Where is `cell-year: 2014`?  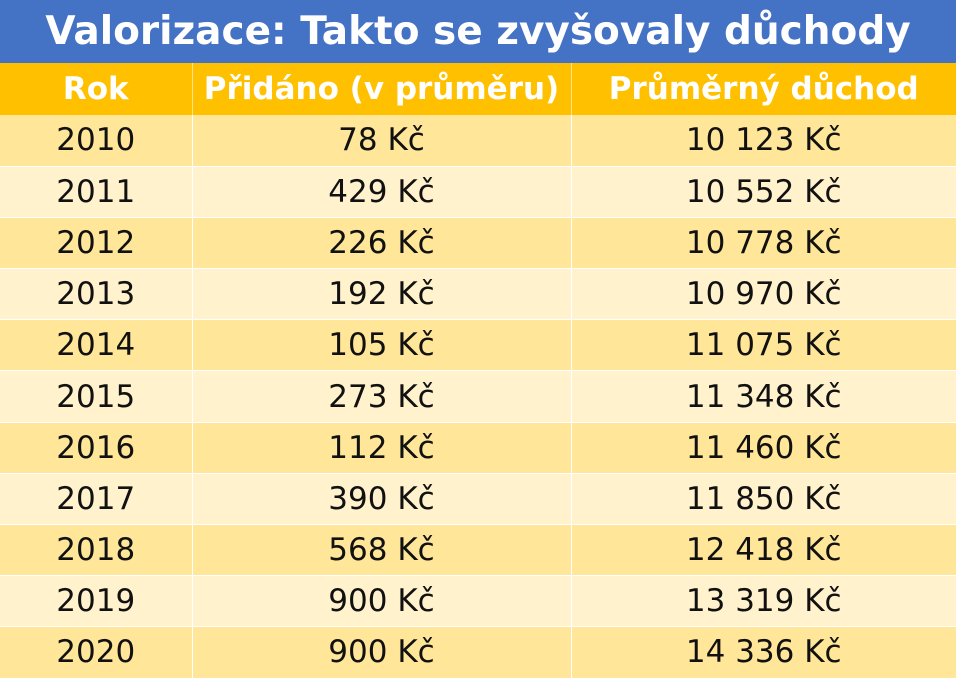
cell-year: 2014 is located at coordinates (96, 345).